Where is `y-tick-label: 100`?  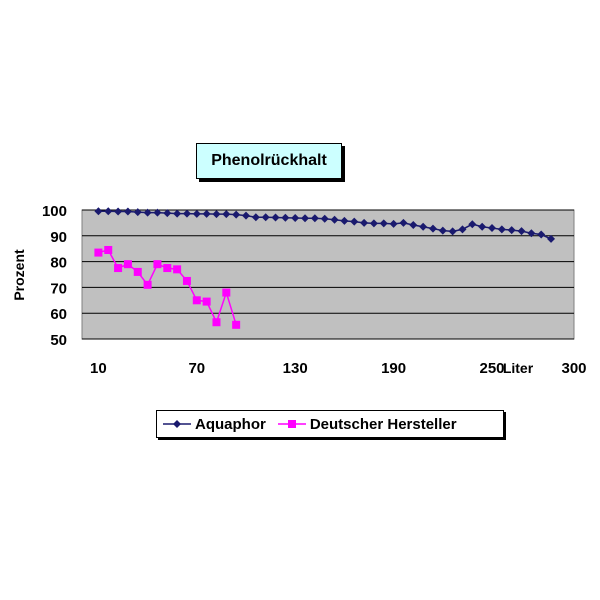 y-tick-label: 100 is located at coordinates (54, 211).